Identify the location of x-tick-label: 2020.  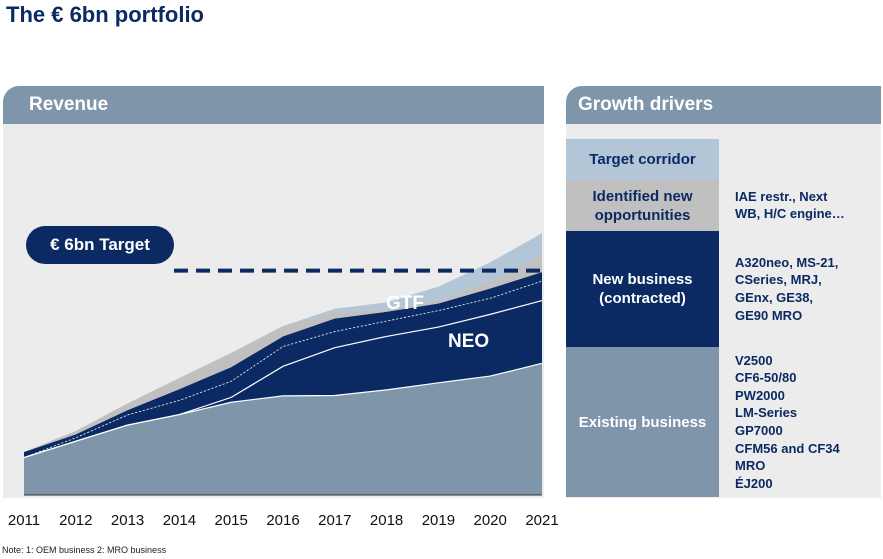
(490, 520).